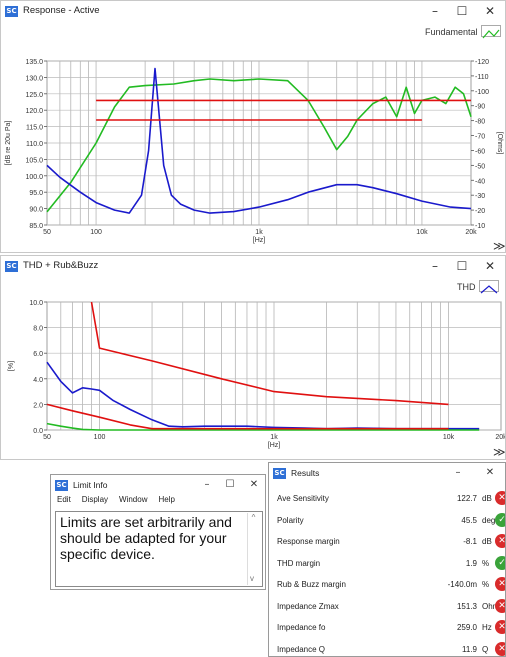  Describe the element at coordinates (36, 226) in the screenshot. I see `y-tick-label: 85.0` at that location.